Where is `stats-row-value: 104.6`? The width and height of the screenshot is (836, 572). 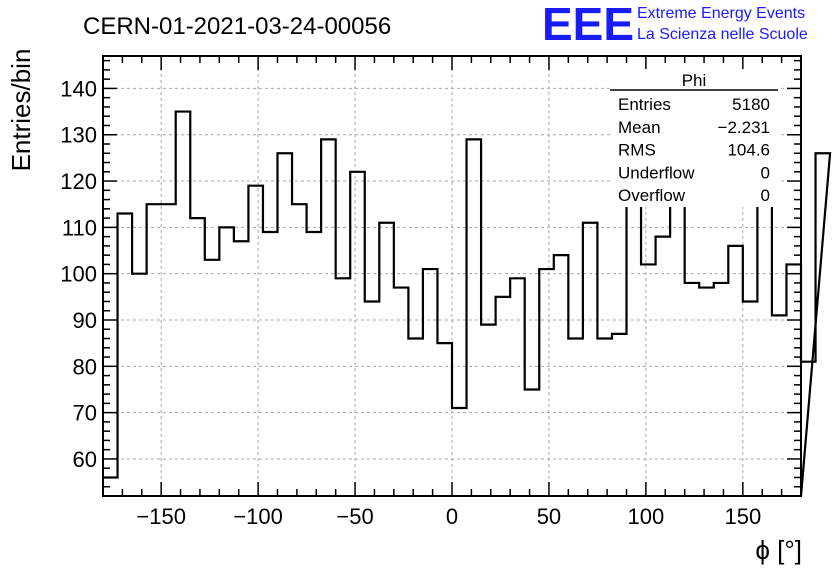 stats-row-value: 104.6 is located at coordinates (748, 150).